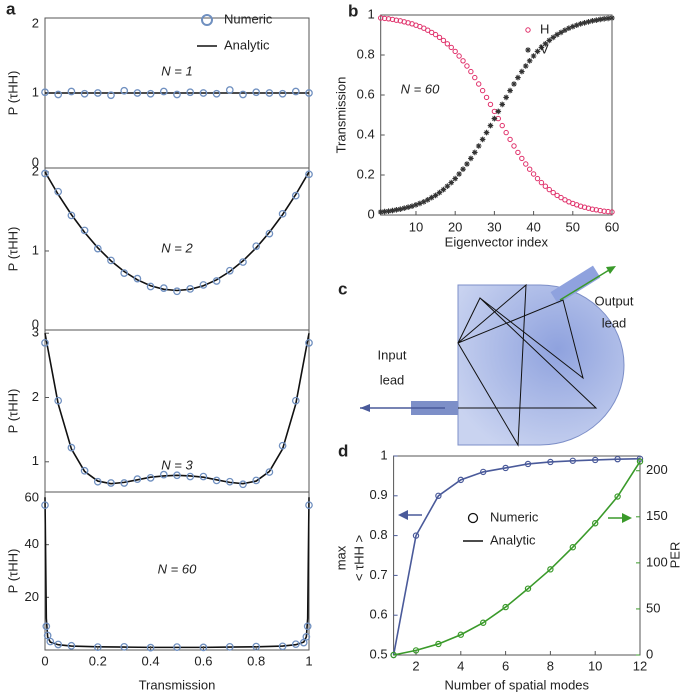  I want to click on y2-tick-label: 200, so click(657, 469).